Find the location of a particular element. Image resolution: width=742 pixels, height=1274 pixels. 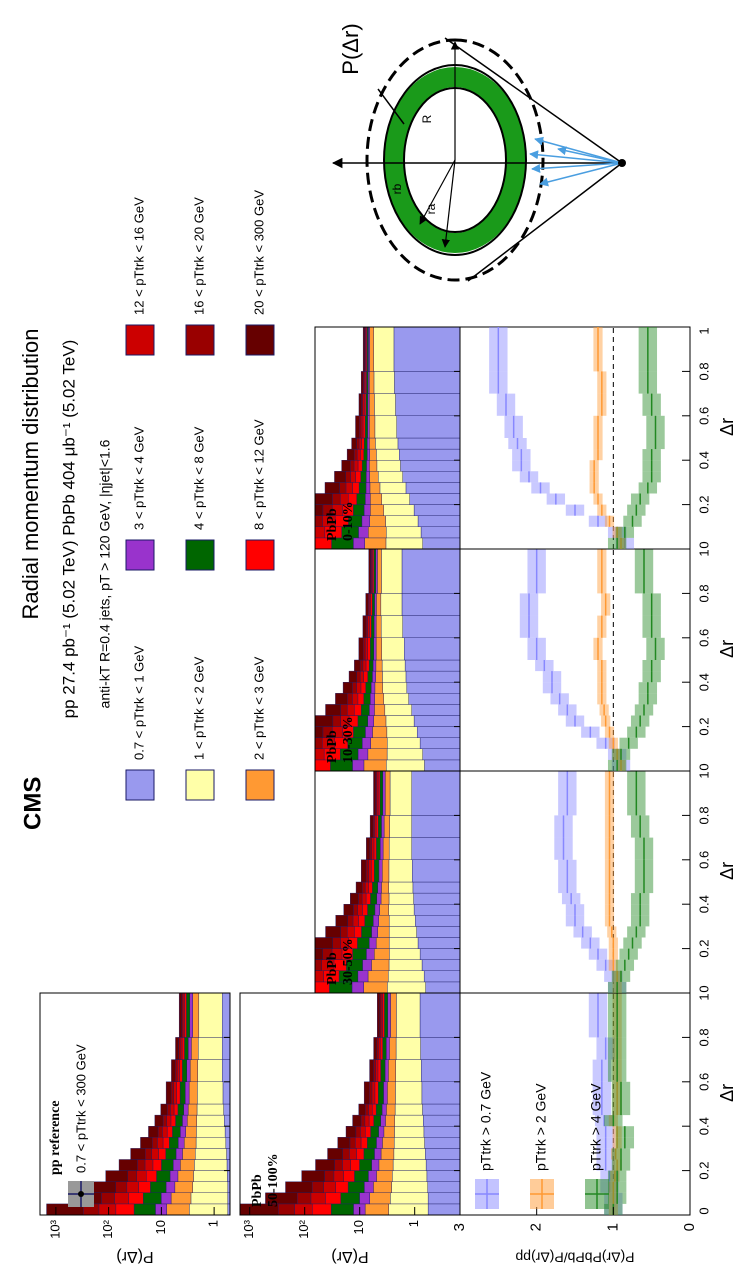

x-axis-label: Δr is located at coordinates (727, 1093).